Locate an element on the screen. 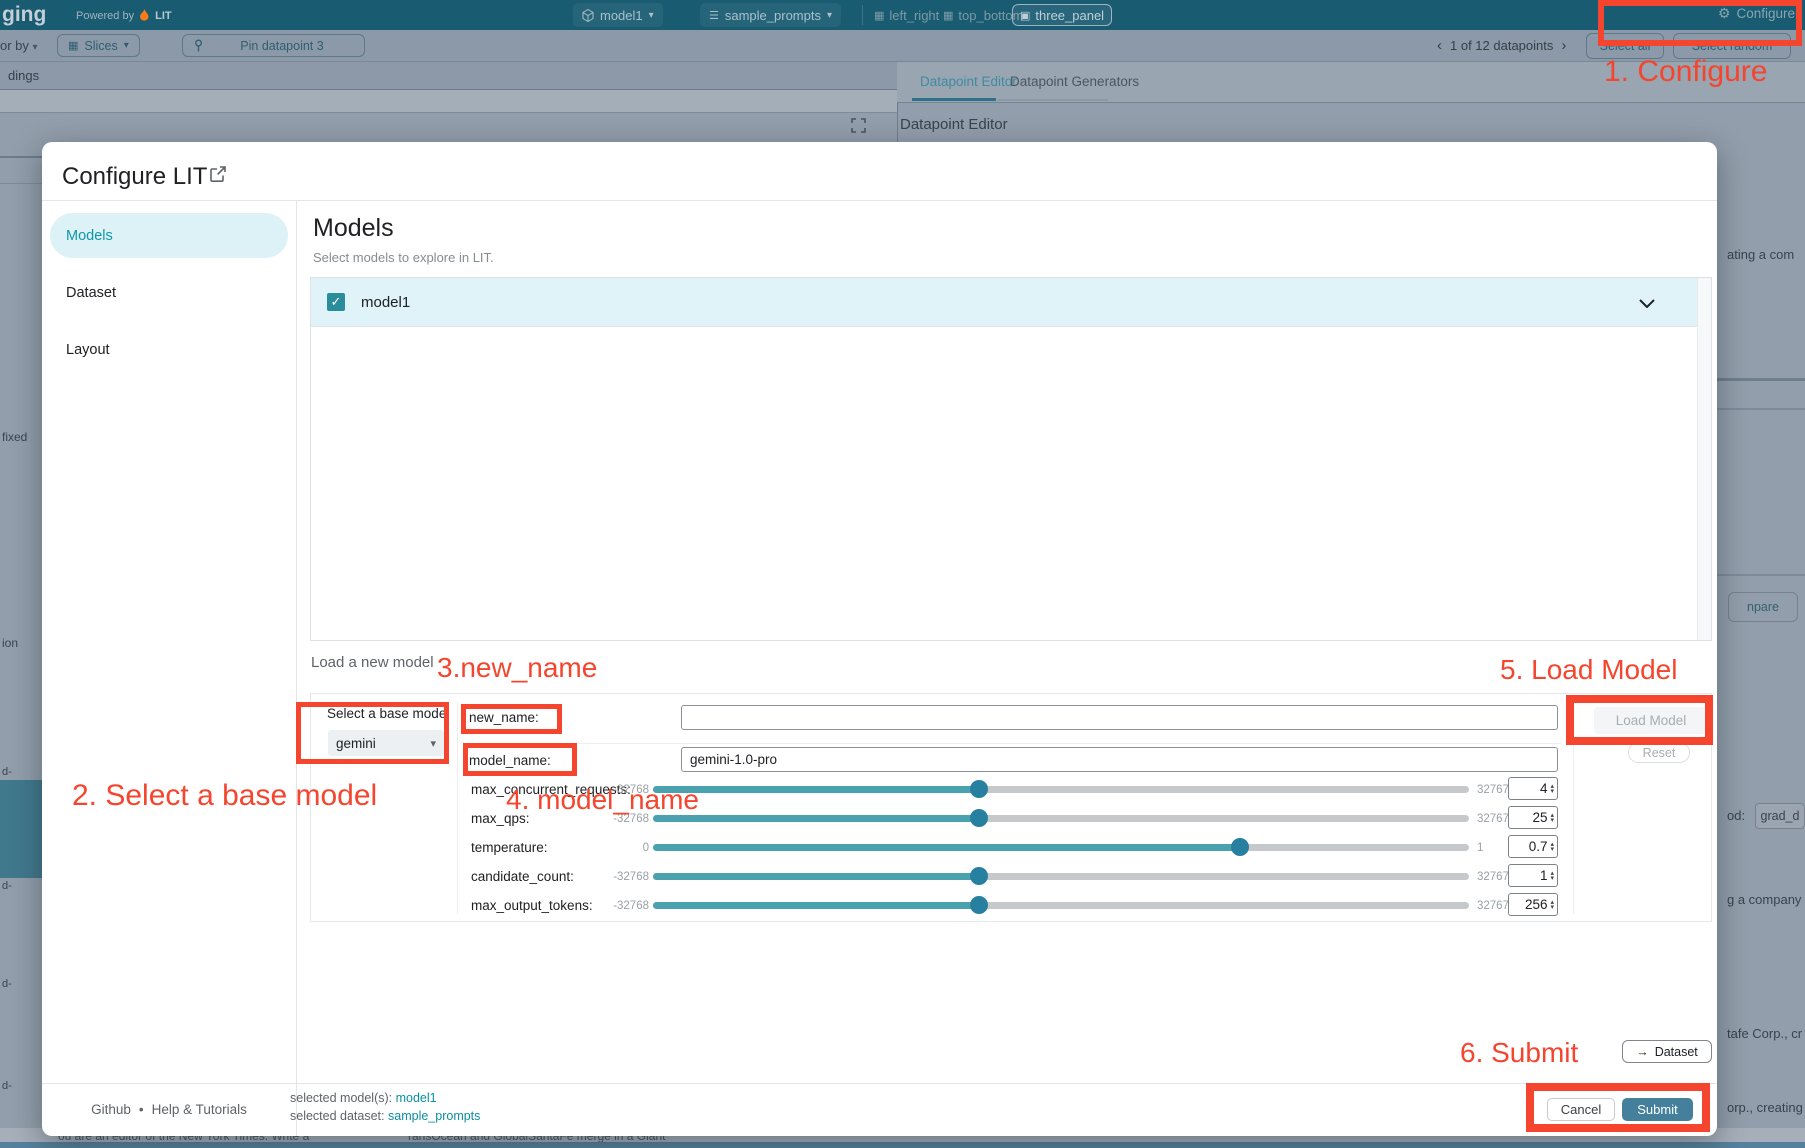 Image resolution: width=1805 pixels, height=1148 pixels. model-name-input: gemini-1.0-pro is located at coordinates (1119, 759).